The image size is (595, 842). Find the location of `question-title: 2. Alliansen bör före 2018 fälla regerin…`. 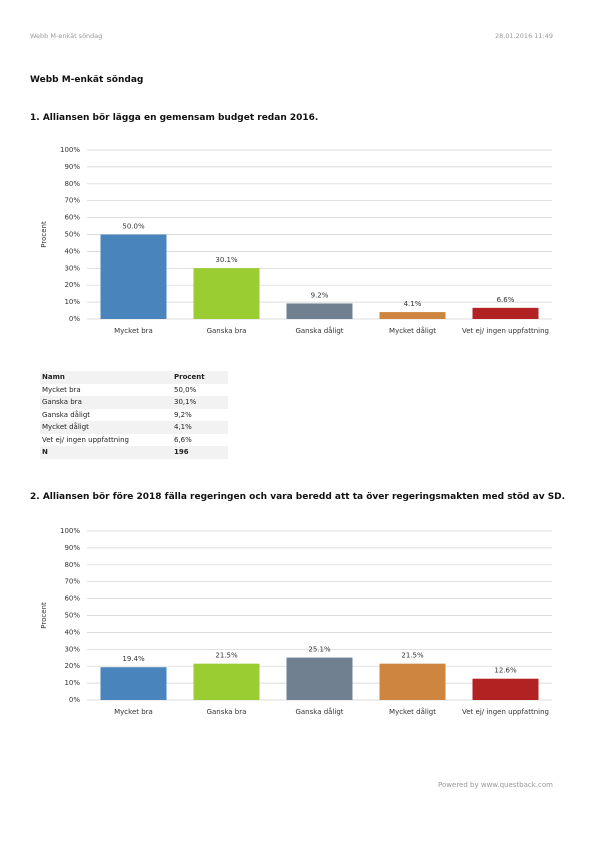

question-title: 2. Alliansen bör före 2018 fälla regerin… is located at coordinates (298, 497).